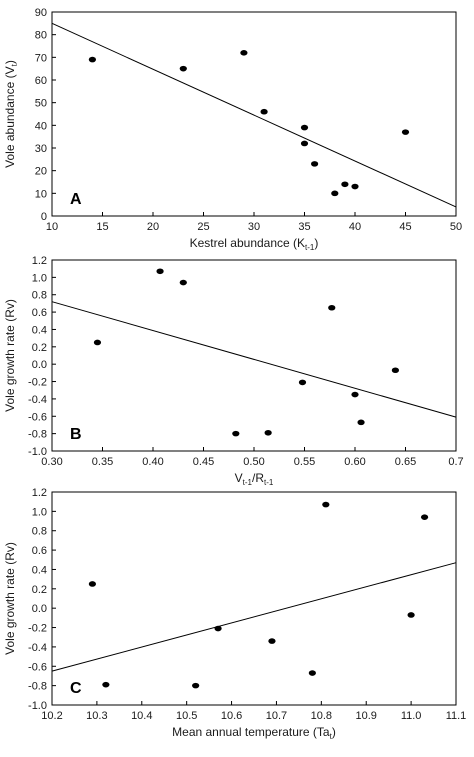  Describe the element at coordinates (253, 462) in the screenshot. I see `x-tick-label: 0.50` at that location.